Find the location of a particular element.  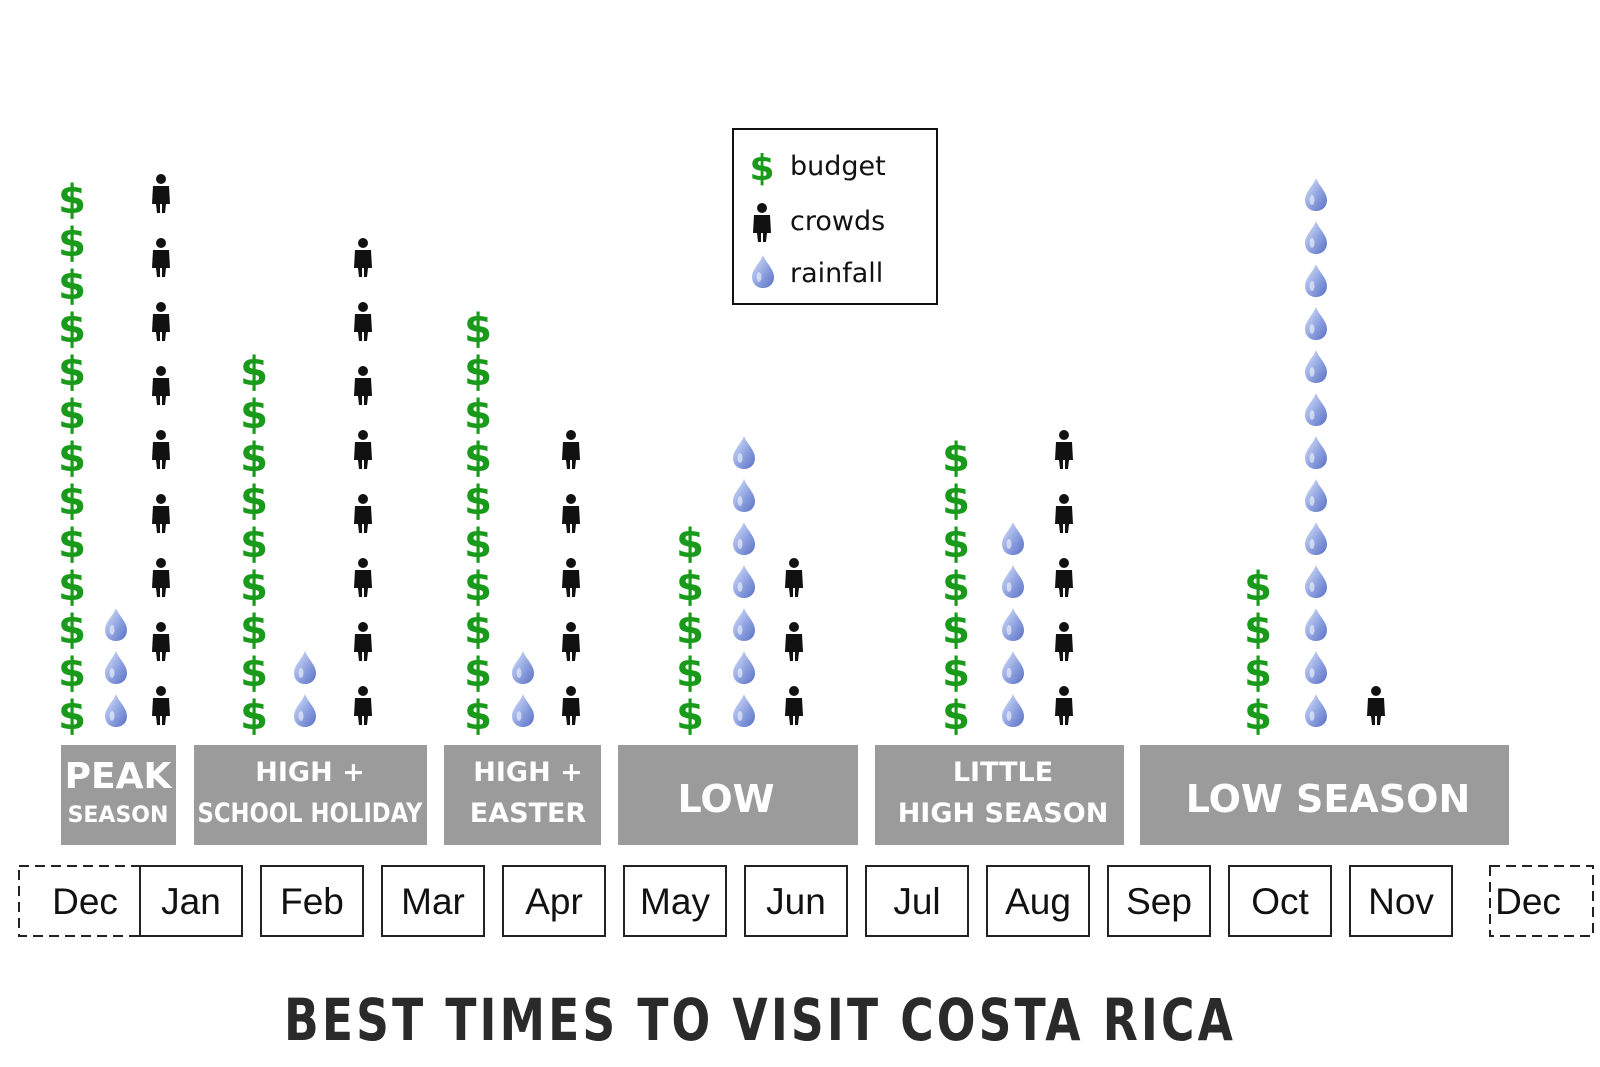

month-box: Dec is located at coordinates (1541, 901).